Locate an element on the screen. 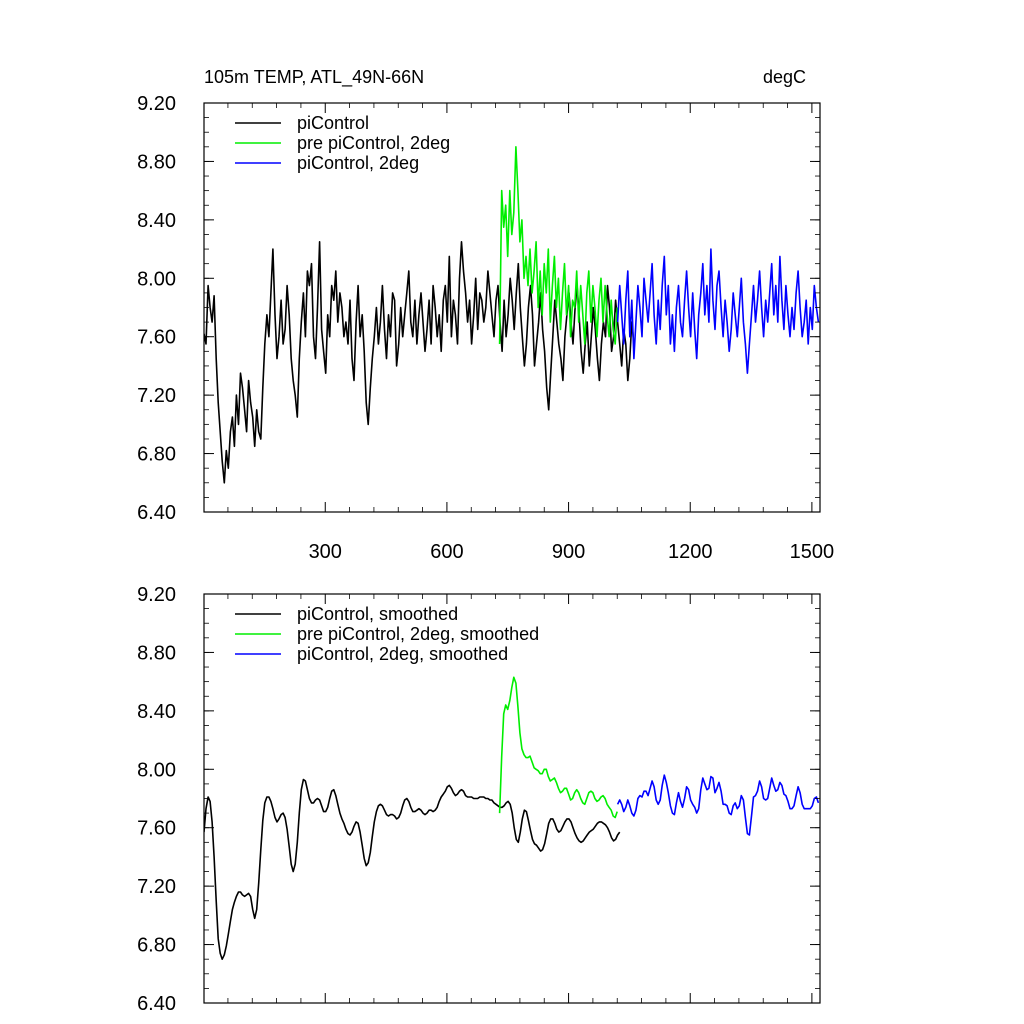 The width and height of the screenshot is (1024, 1024). legend-label-1: pre piControl, 2deg, smoothed is located at coordinates (418, 634).